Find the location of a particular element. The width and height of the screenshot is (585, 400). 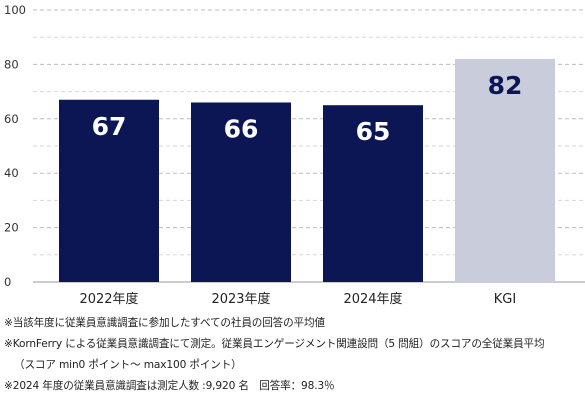

x-tick-label-4: KGI is located at coordinates (505, 299).